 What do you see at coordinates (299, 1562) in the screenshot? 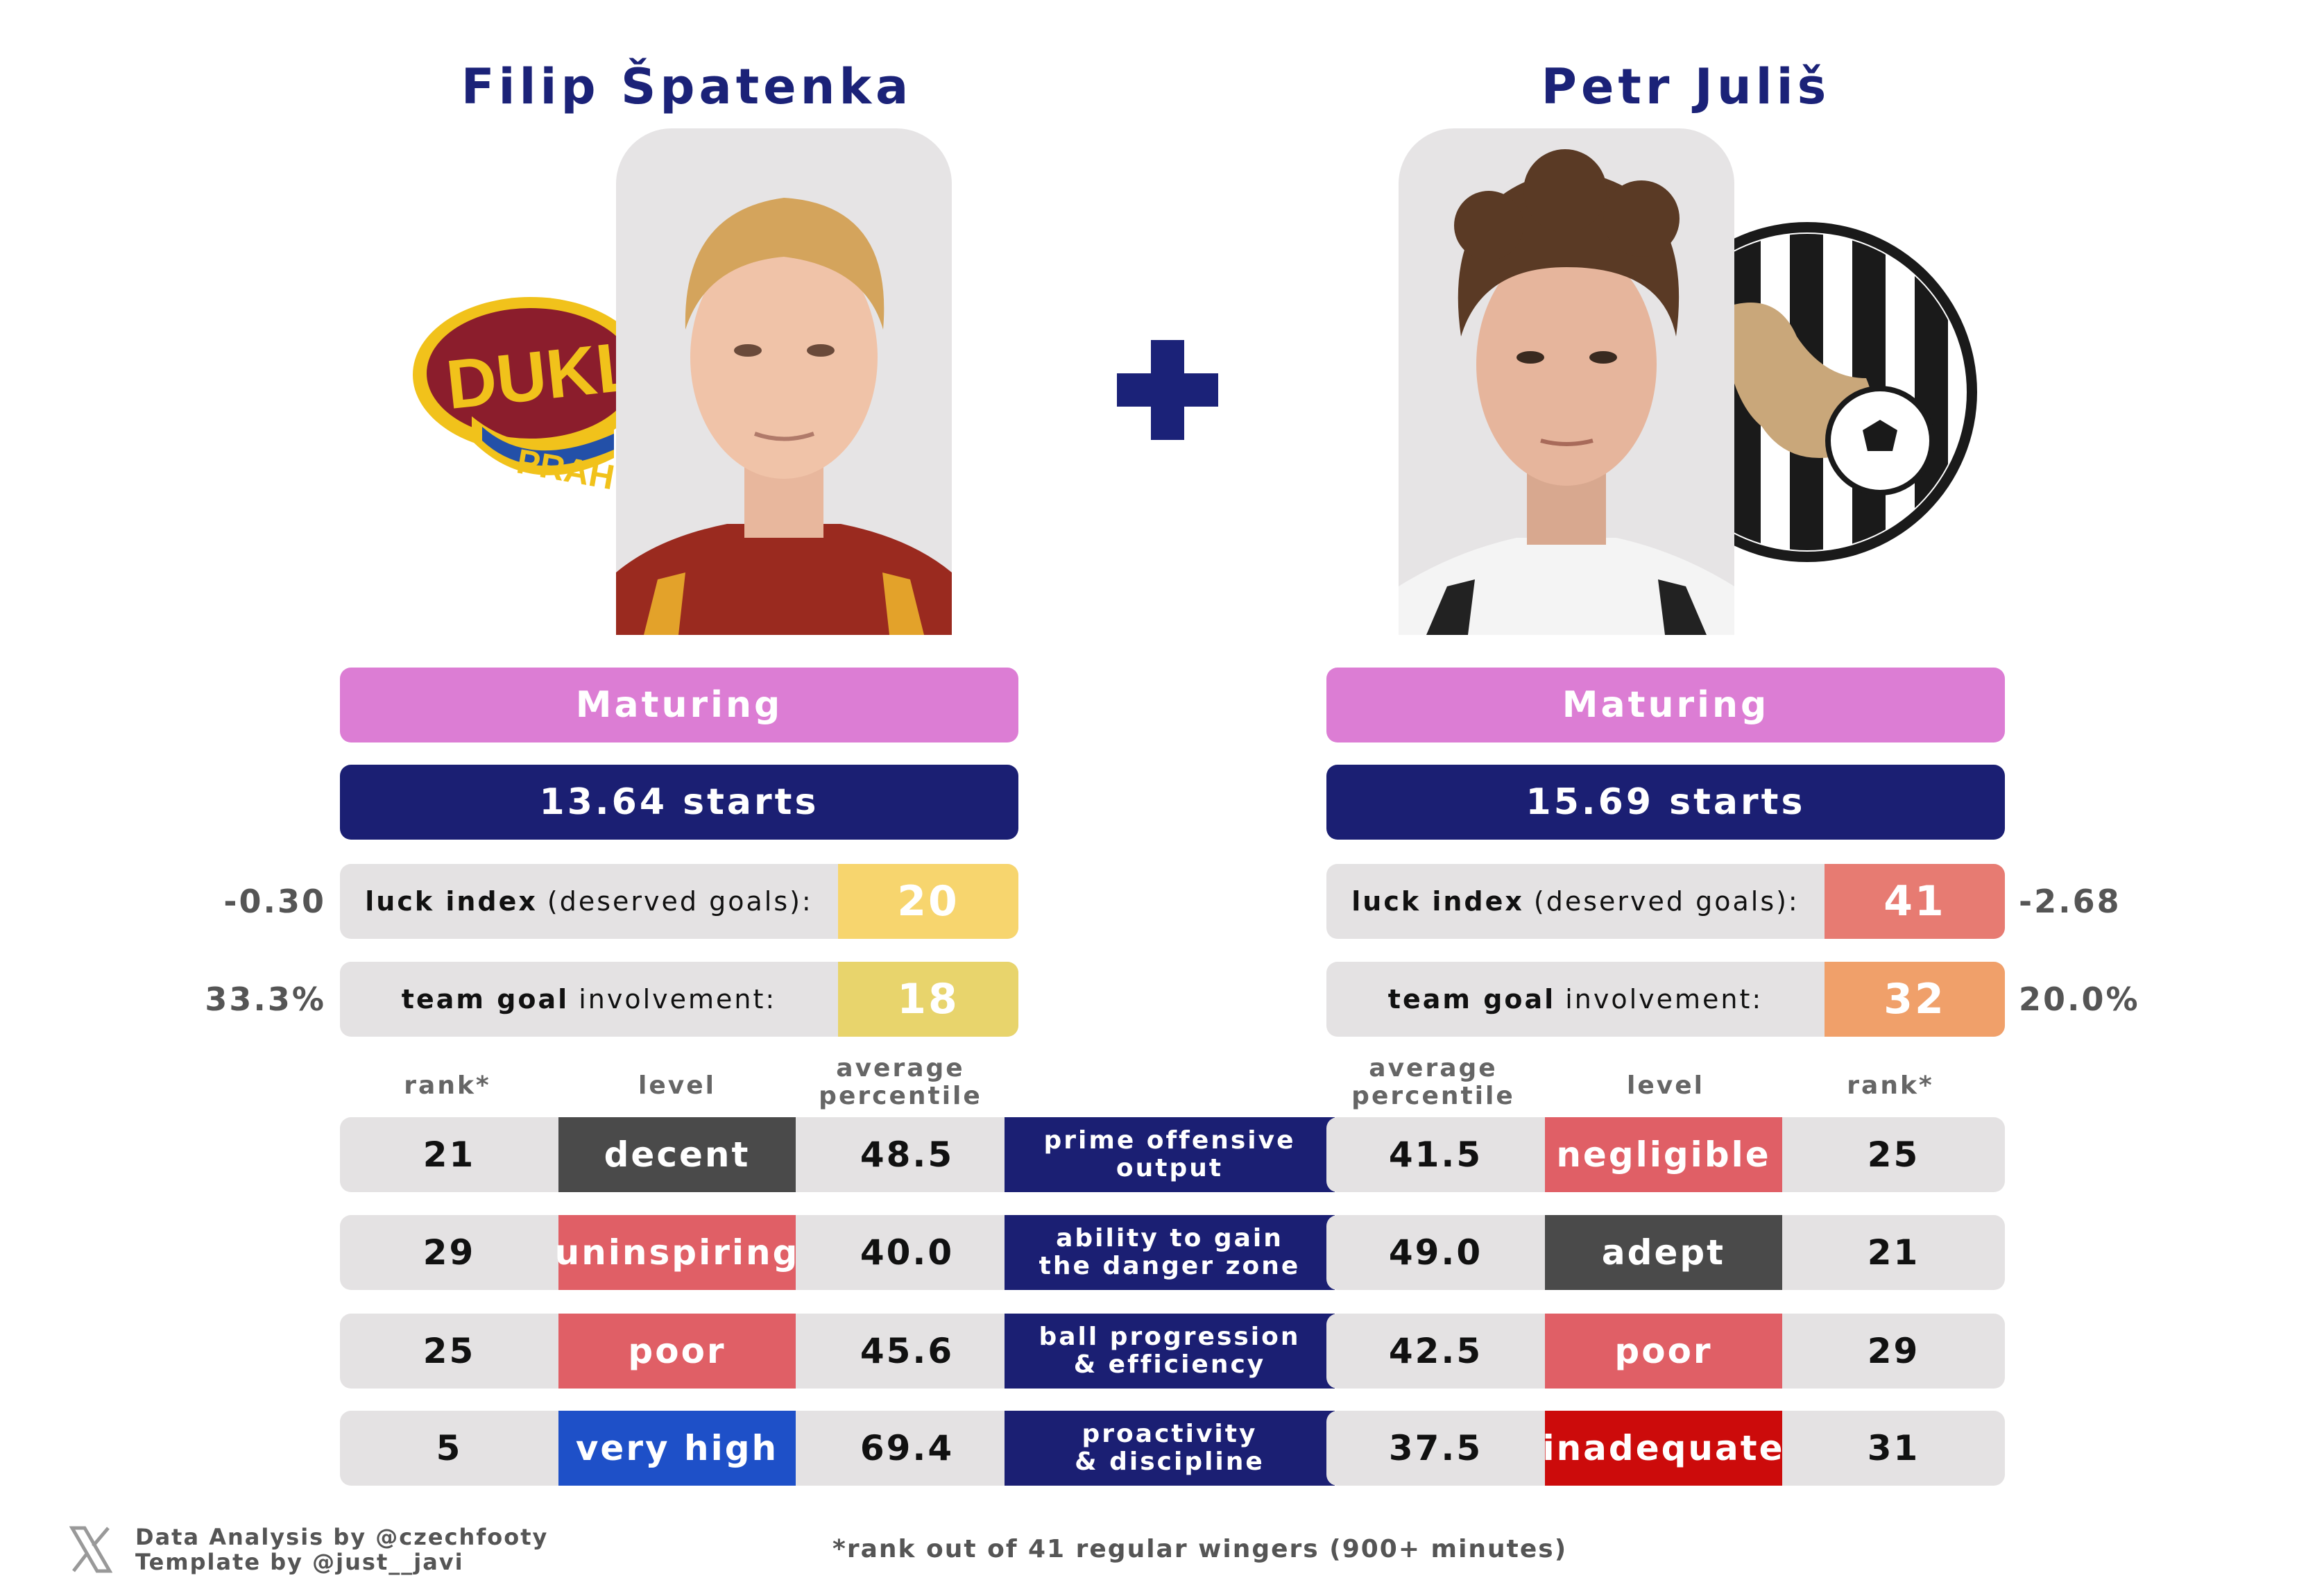
I see `credit-template: Template by @just__javi` at bounding box center [299, 1562].